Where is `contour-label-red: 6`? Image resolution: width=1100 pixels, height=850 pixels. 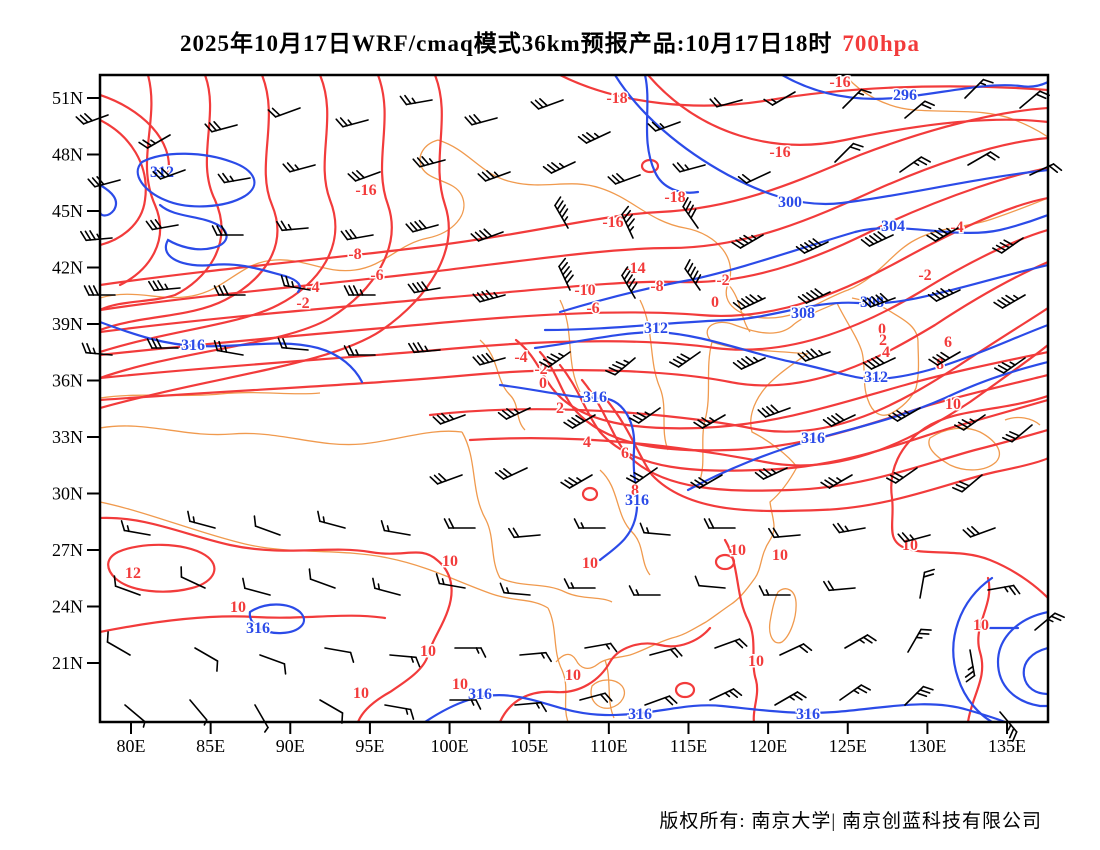 contour-label-red: 6 is located at coordinates (625, 453).